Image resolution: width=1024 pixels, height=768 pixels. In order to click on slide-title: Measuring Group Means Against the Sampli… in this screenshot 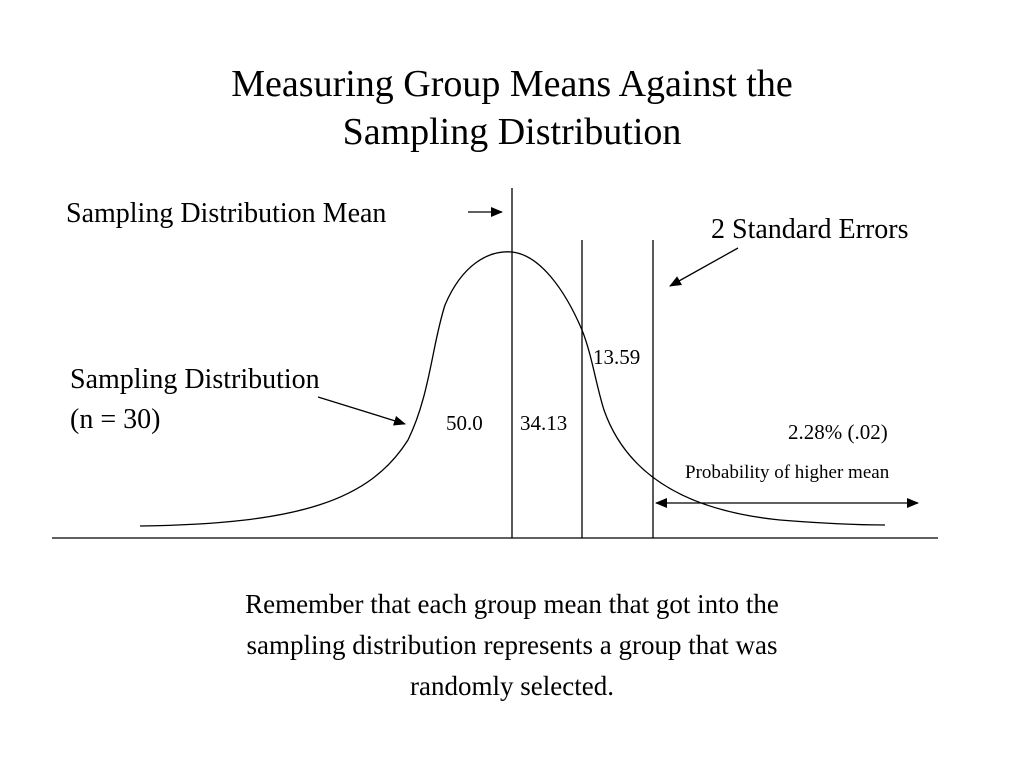, I will do `click(512, 108)`.